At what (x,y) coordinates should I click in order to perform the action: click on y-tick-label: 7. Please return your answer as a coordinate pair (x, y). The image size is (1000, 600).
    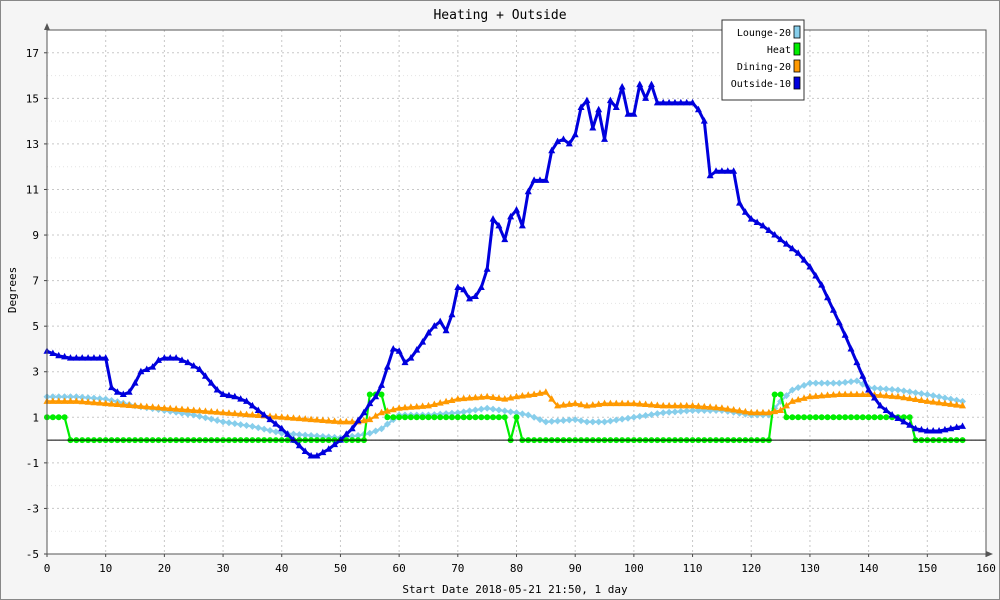
    Looking at the image, I should click on (35, 281).